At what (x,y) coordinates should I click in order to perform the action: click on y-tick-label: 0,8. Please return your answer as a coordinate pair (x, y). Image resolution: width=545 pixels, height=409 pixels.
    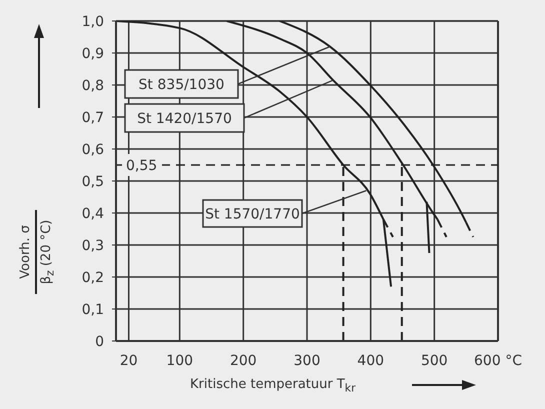
    Looking at the image, I should click on (93, 86).